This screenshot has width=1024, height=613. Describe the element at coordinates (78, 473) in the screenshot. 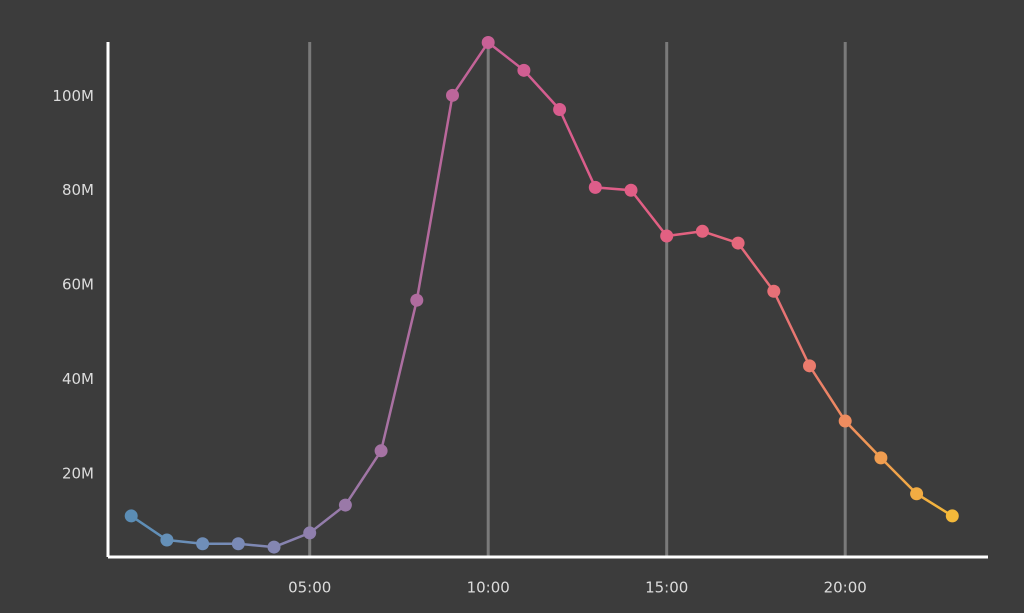

I see `y-tick-label: 20M` at that location.